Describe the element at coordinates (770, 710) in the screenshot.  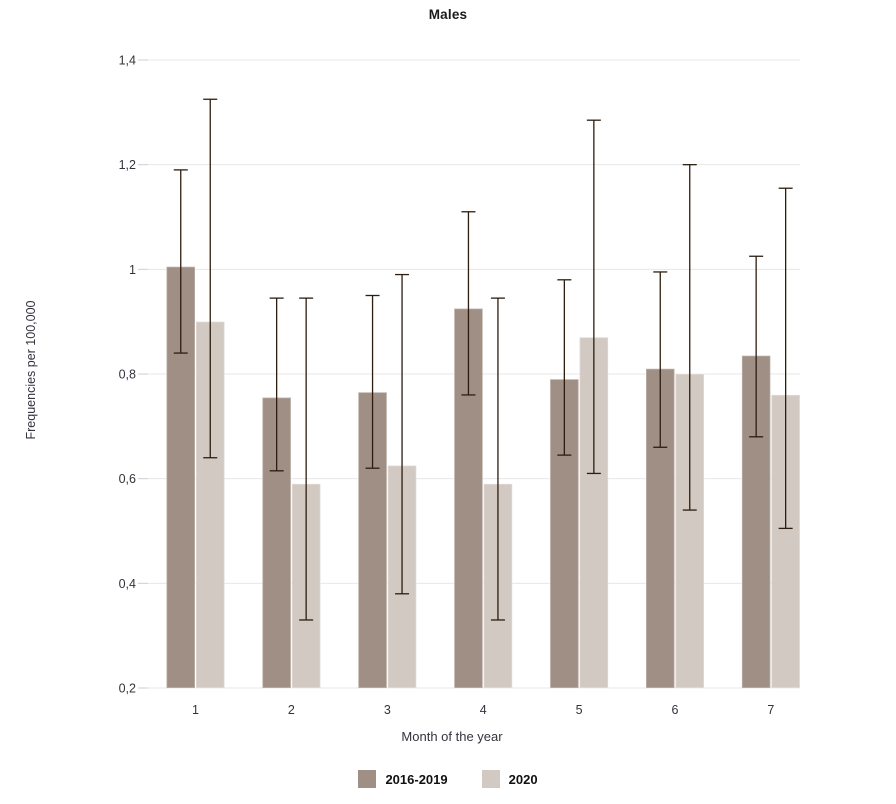
I see `x-tick-label-7: 7` at that location.